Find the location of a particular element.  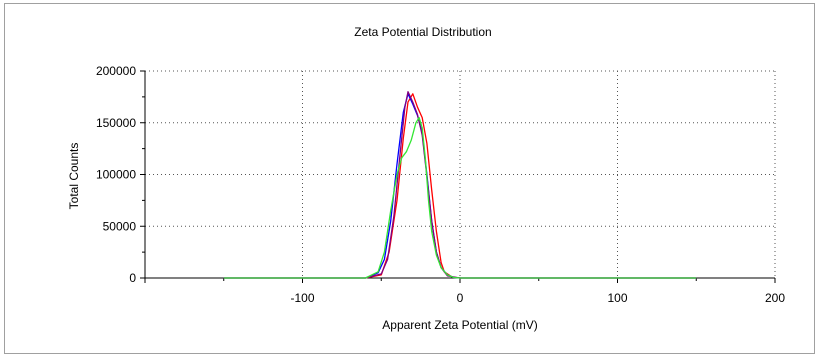

x-tick-label: 0 is located at coordinates (460, 298).